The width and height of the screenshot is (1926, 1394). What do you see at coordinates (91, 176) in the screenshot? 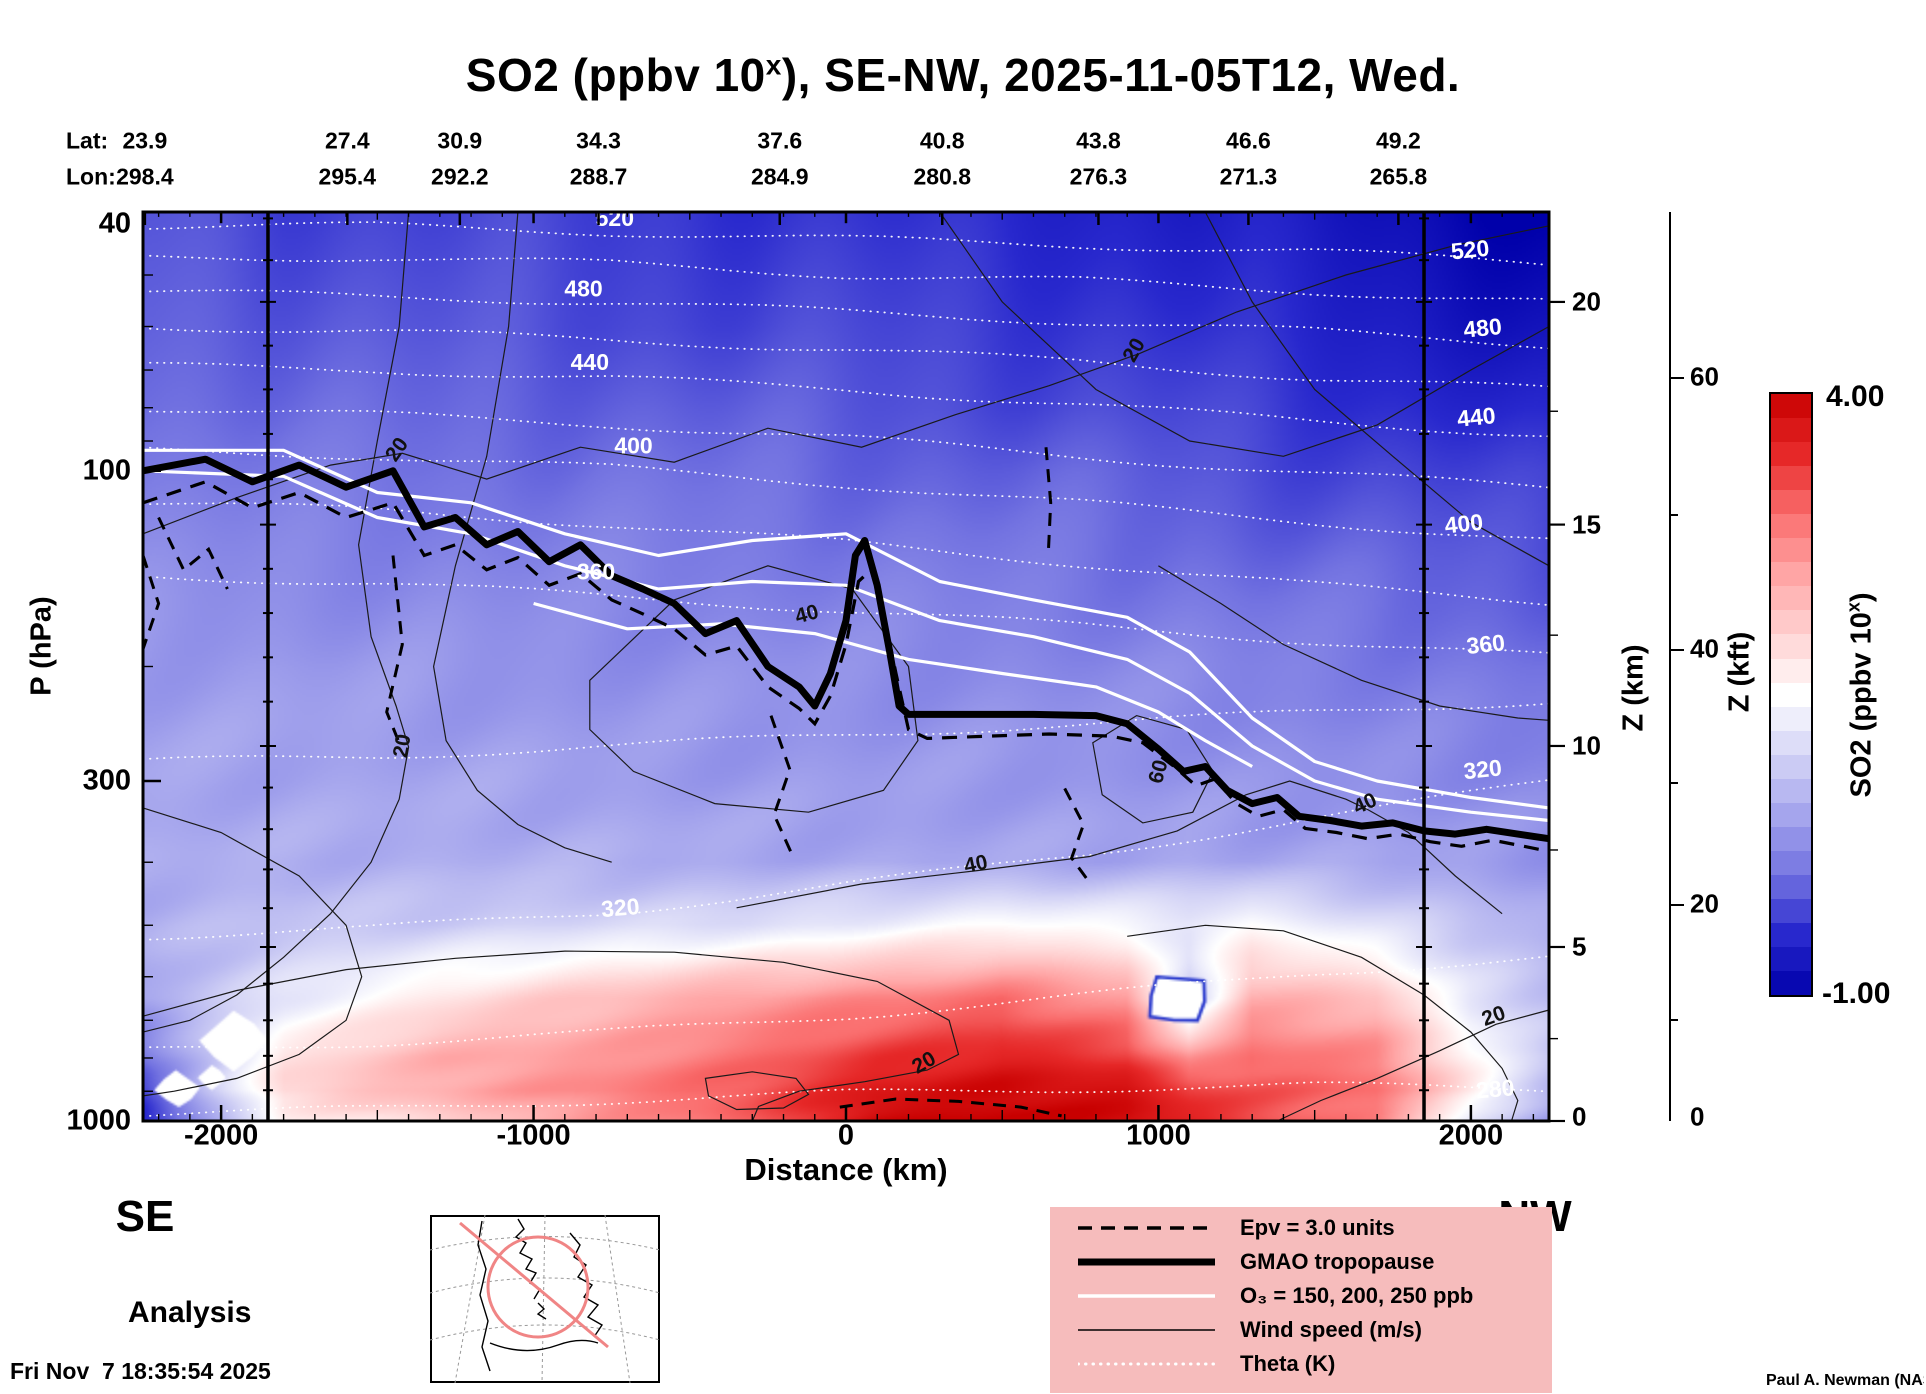
I see `lon-axis-label: Lon:` at bounding box center [91, 176].